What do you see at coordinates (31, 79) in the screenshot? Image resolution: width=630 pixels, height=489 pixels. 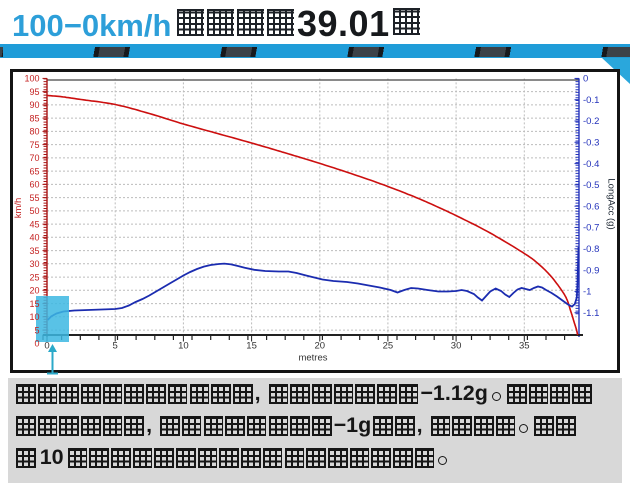 I see `svg-text: 100` at bounding box center [31, 79].